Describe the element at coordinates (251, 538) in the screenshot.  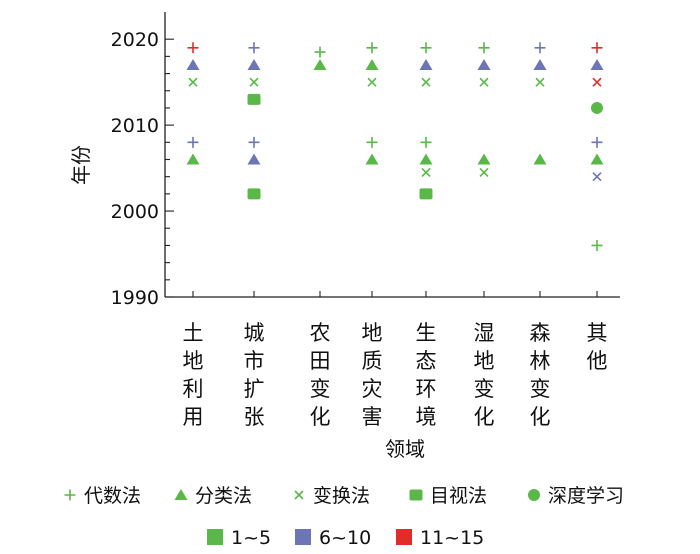
I see `legend-label: 1~5` at that location.